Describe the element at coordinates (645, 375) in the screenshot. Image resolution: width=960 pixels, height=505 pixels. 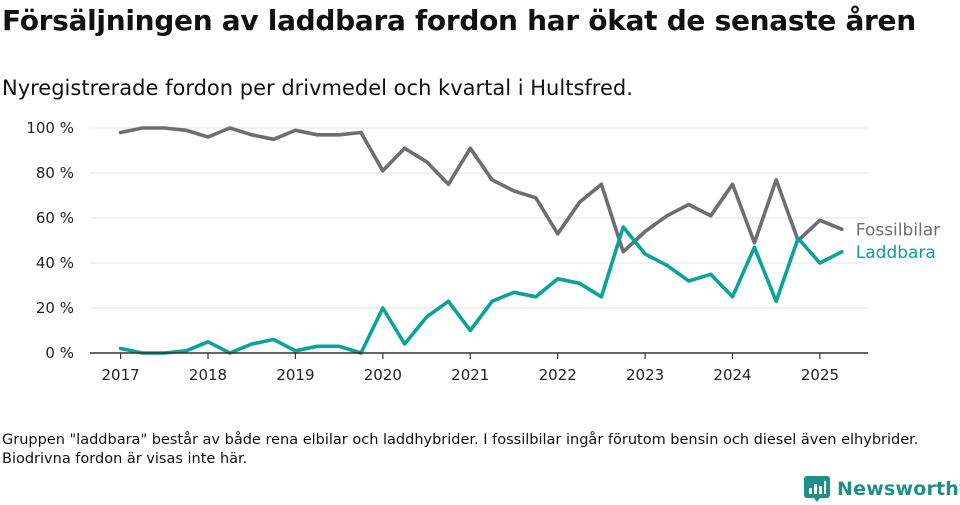
I see `x-tick-label-2023: 2023` at that location.